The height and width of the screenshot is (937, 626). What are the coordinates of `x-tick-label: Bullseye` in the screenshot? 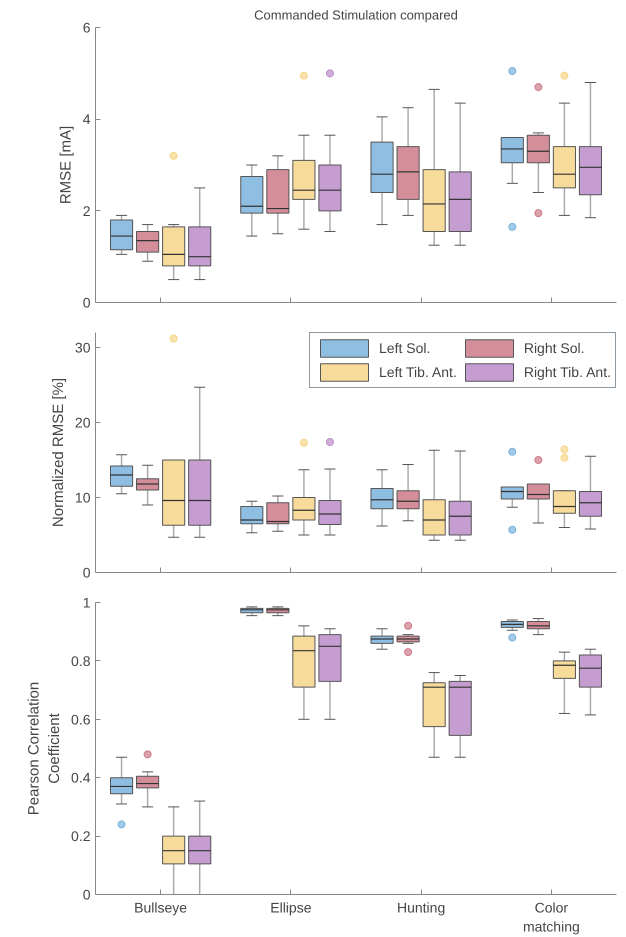 It's located at (161, 908).